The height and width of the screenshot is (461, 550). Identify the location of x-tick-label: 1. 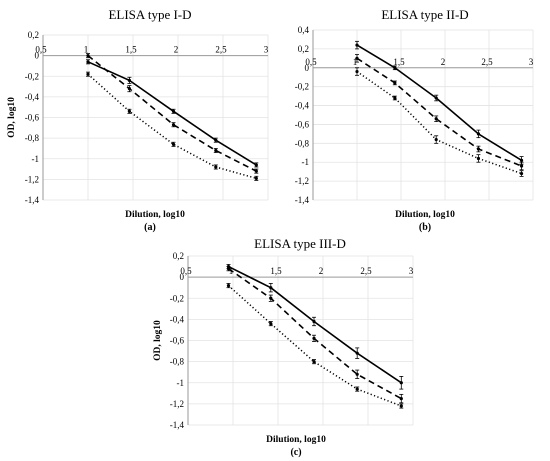
(86, 50).